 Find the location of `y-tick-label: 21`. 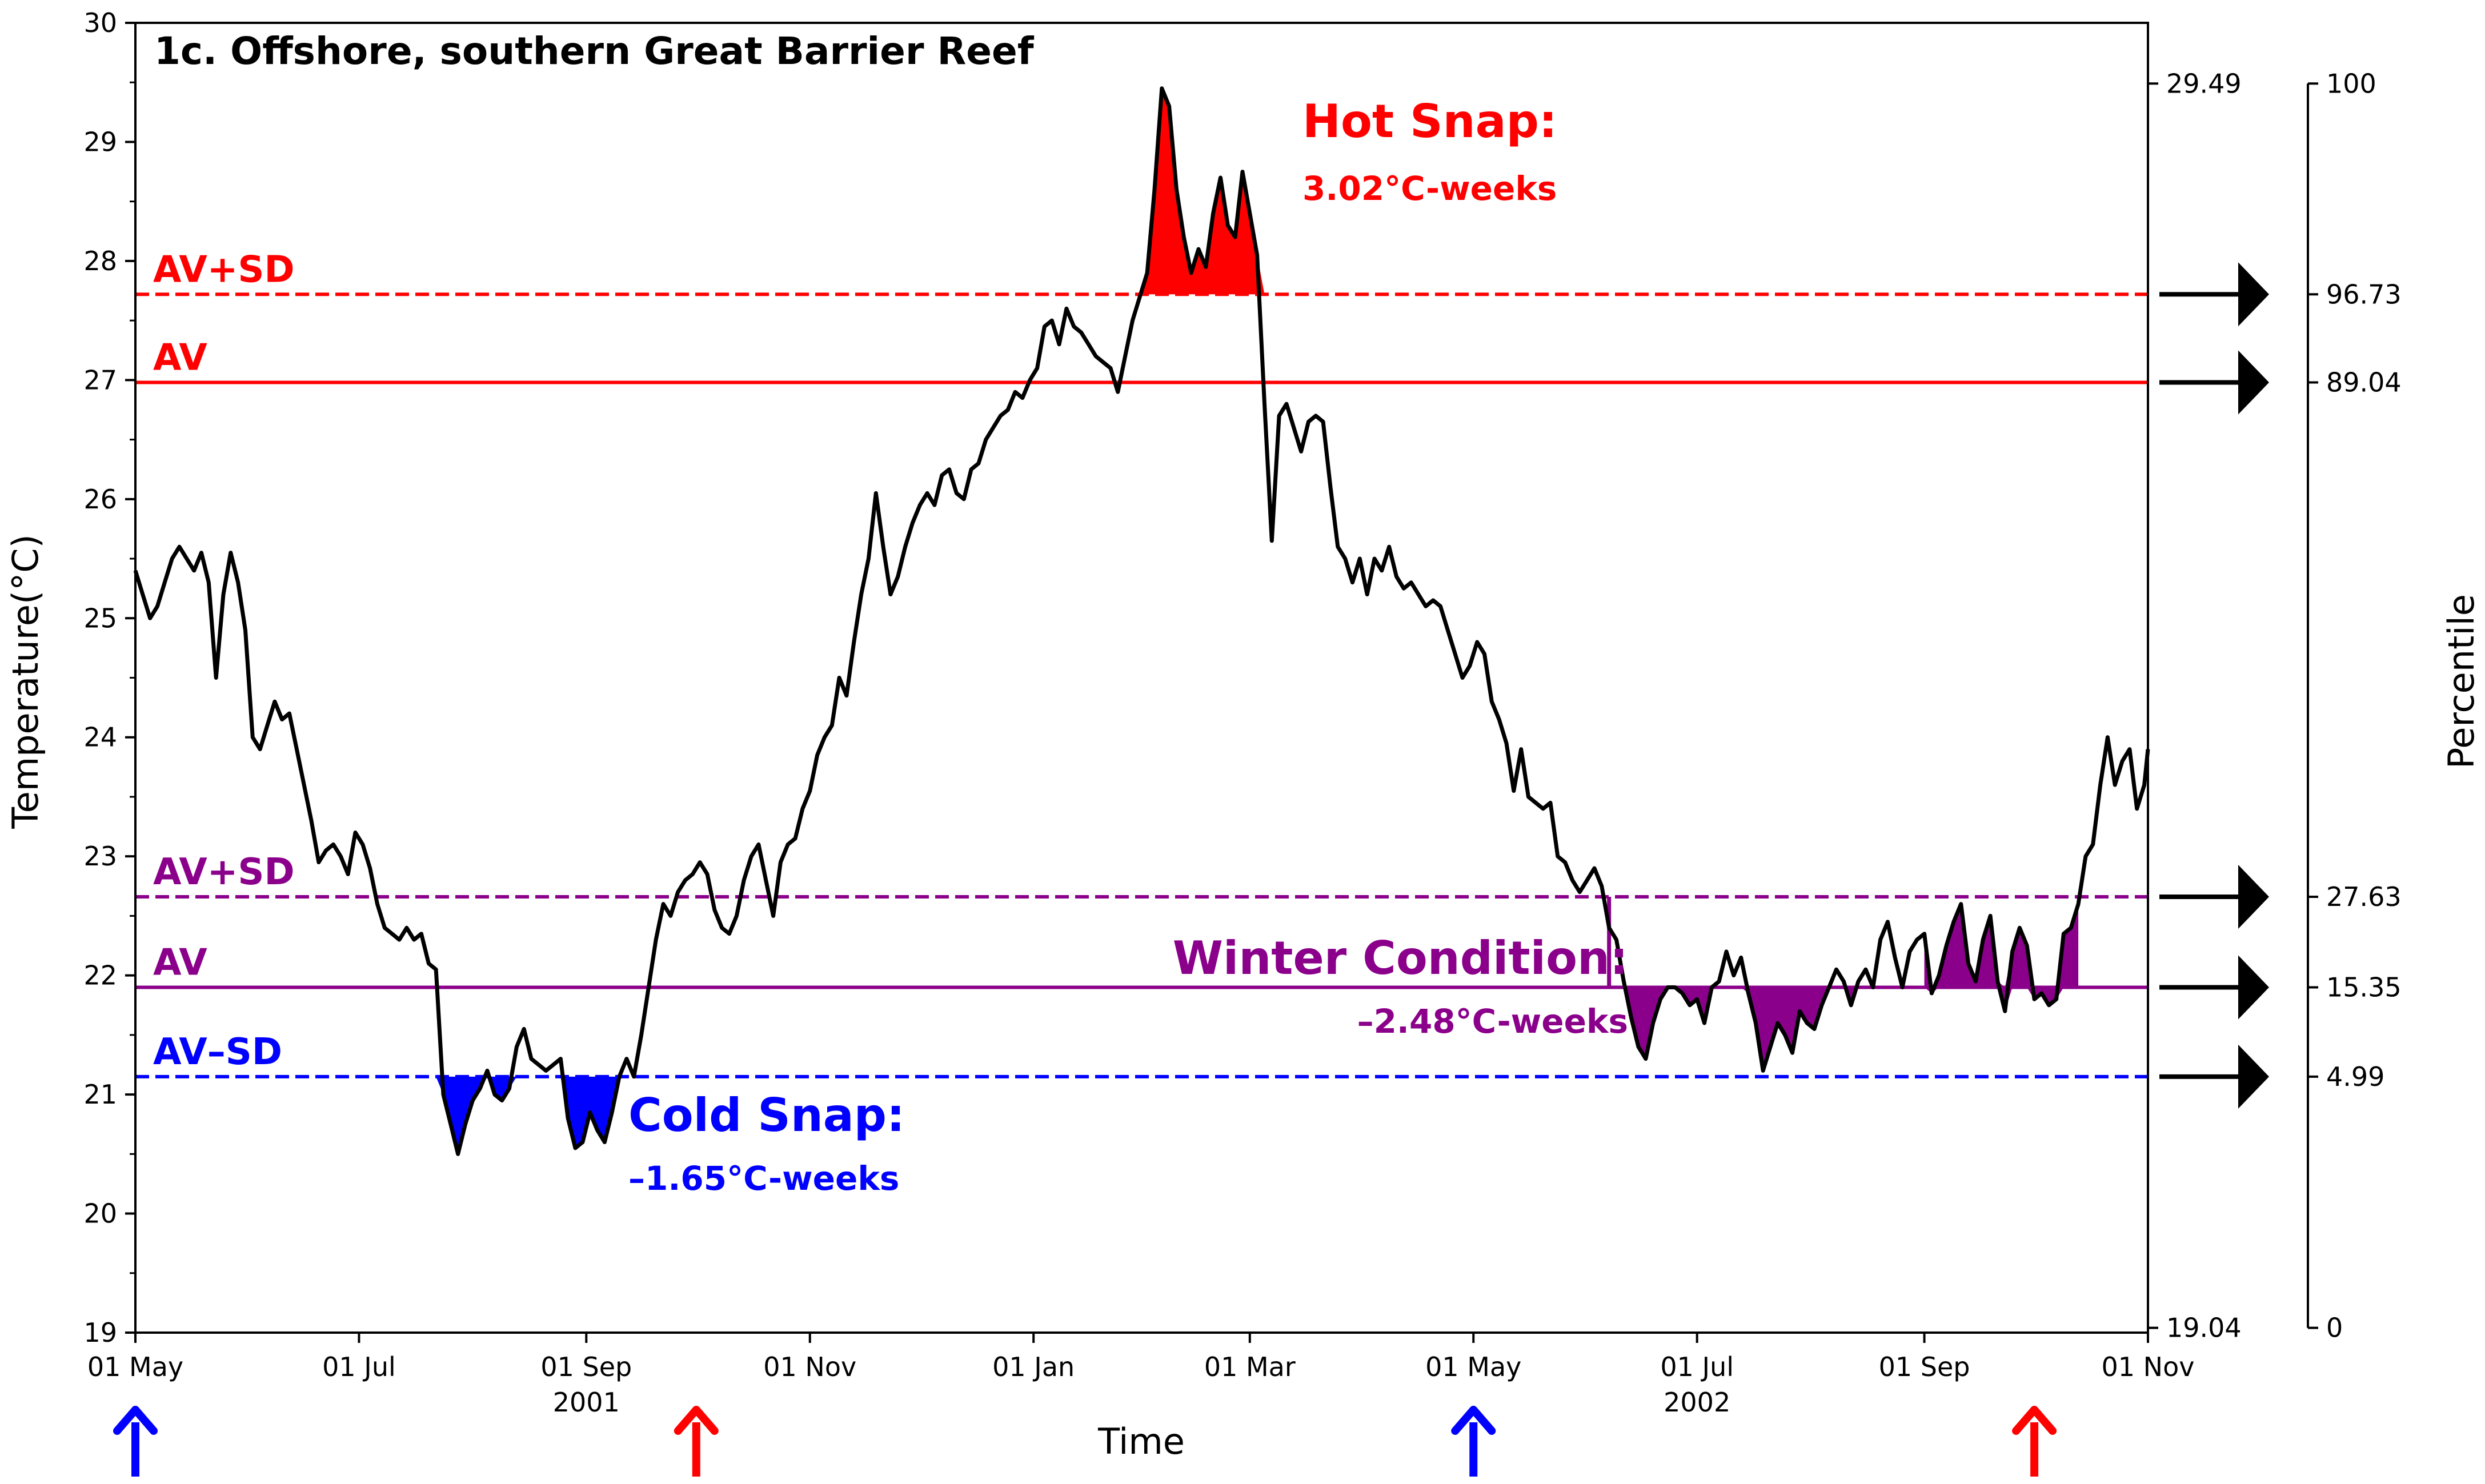

y-tick-label: 21 is located at coordinates (100, 1094).